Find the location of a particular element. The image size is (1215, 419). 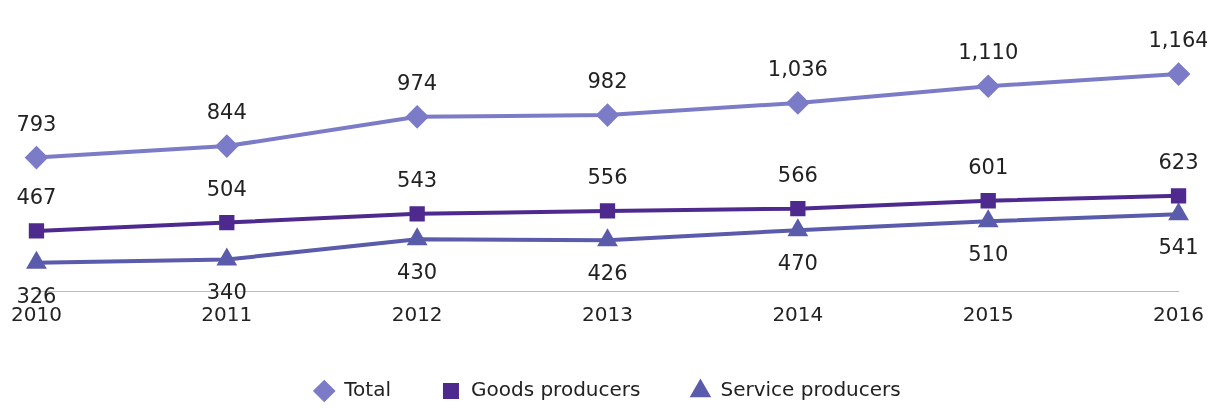

x-tick-label: 2016 is located at coordinates (1178, 314).